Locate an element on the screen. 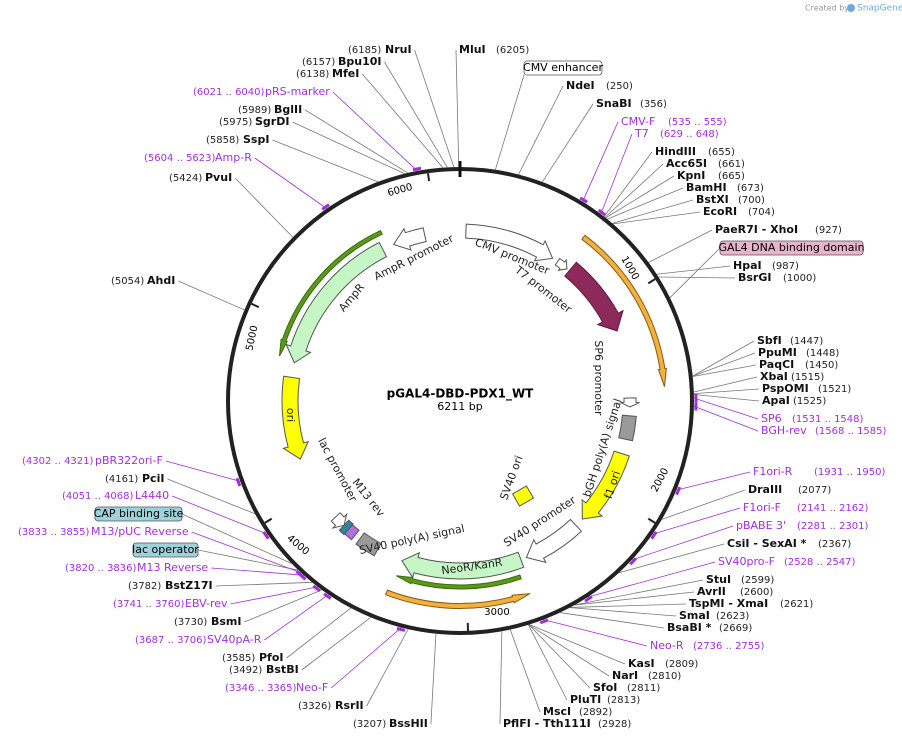  label-position: (1931 .. 1950) is located at coordinates (850, 472).